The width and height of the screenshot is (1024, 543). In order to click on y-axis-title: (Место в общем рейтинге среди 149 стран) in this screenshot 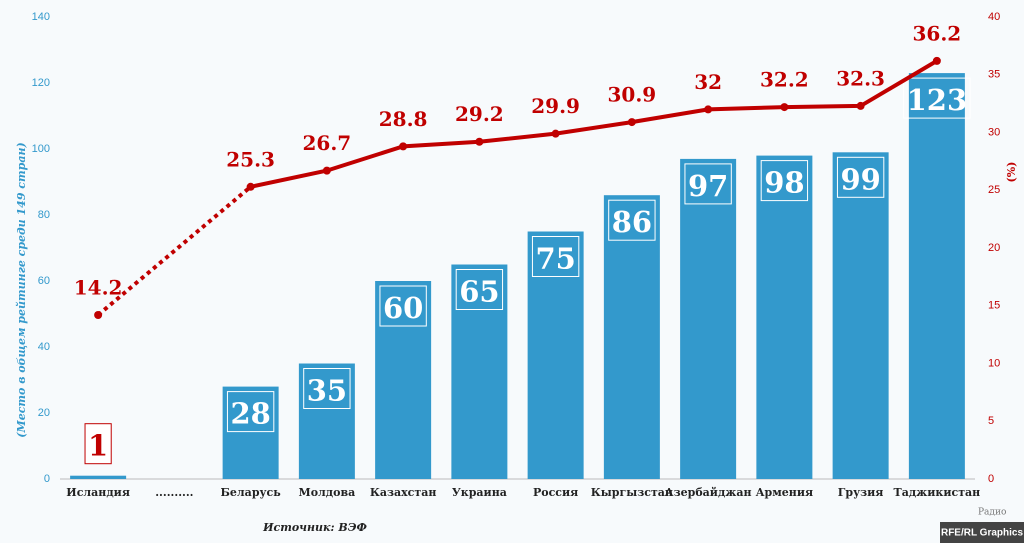, I will do `click(21, 289)`.